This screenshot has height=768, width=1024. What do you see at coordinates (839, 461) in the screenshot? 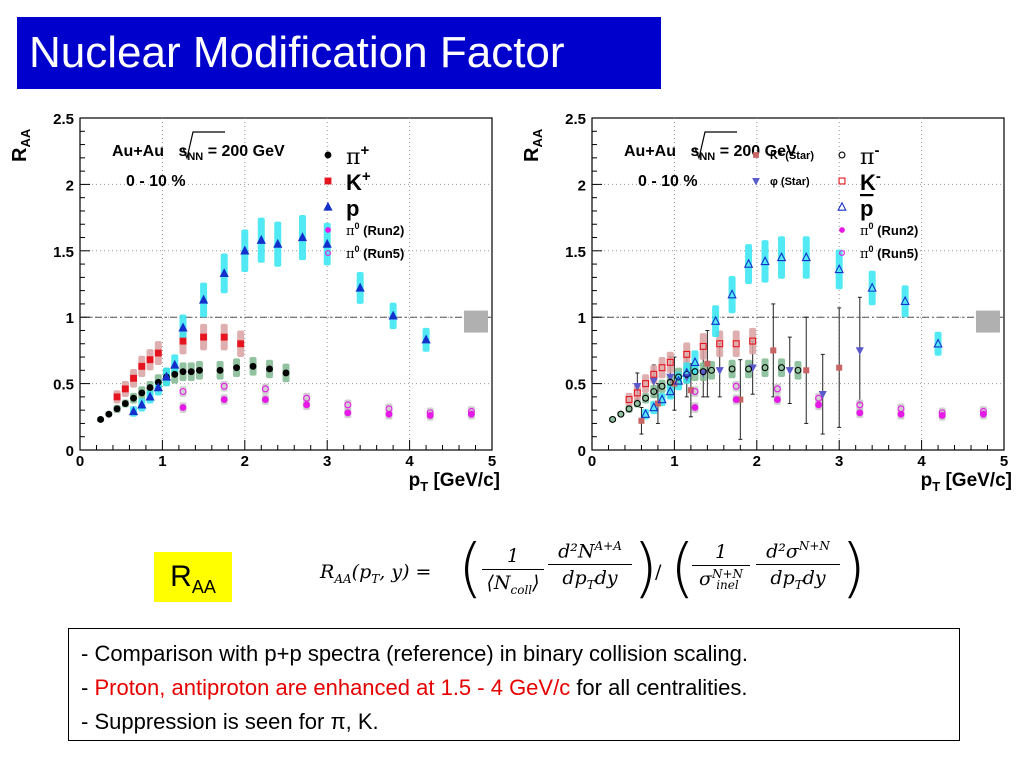
I see `x-tick-label: 3` at bounding box center [839, 461].